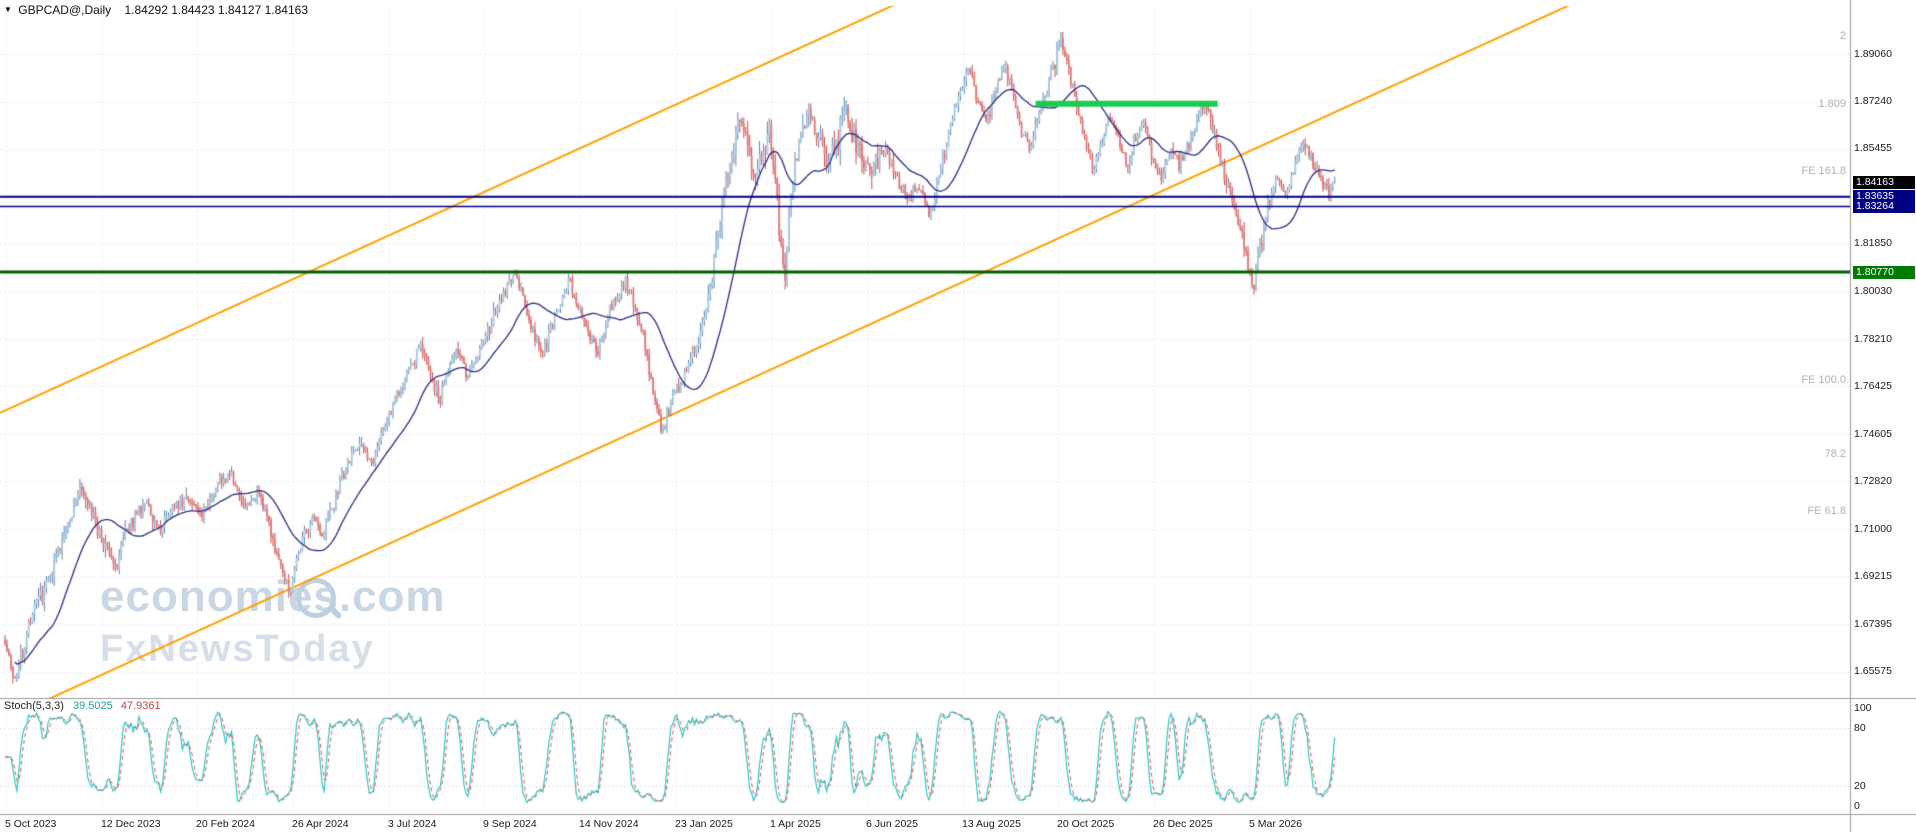 The height and width of the screenshot is (840, 1916). What do you see at coordinates (8, 9) in the screenshot?
I see `symbol-dropdown-icon: ▼` at bounding box center [8, 9].